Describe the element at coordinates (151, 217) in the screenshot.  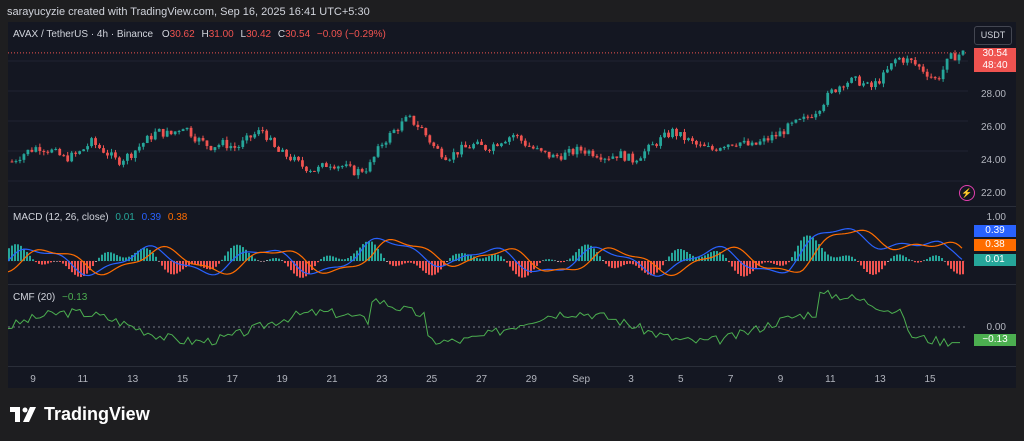
I see `macd-line-value: 0.39` at that location.